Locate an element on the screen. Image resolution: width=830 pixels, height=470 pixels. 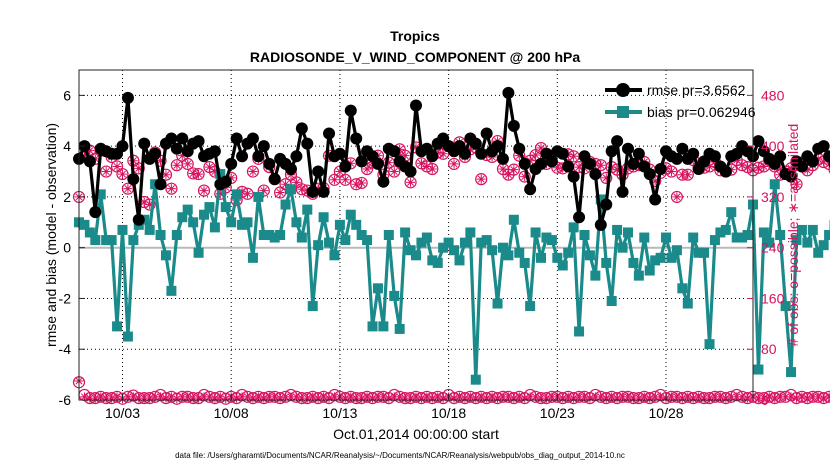
y-tick-label: -6 is located at coordinates (65, 400).